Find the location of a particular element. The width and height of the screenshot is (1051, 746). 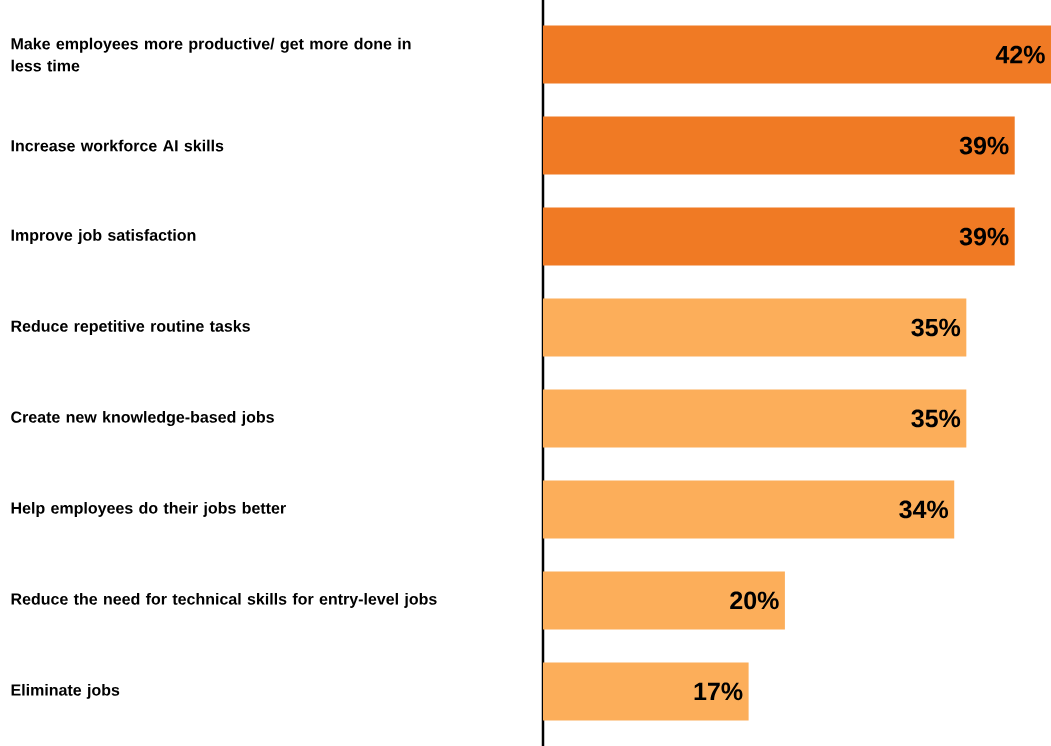

y-tick-label: Create new knowledge-based jobs is located at coordinates (142, 418).